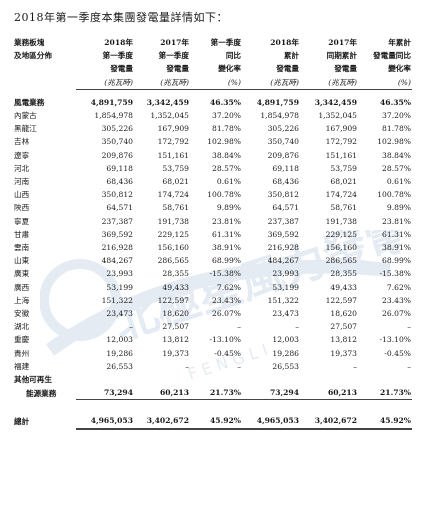  I want to click on rule-spacer, so click(45, 430).